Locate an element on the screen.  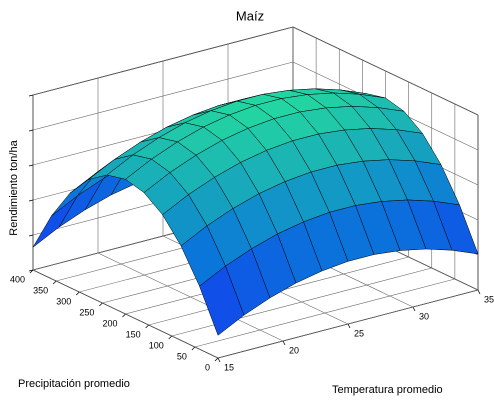
y-tick-label: 150 is located at coordinates (133, 334).